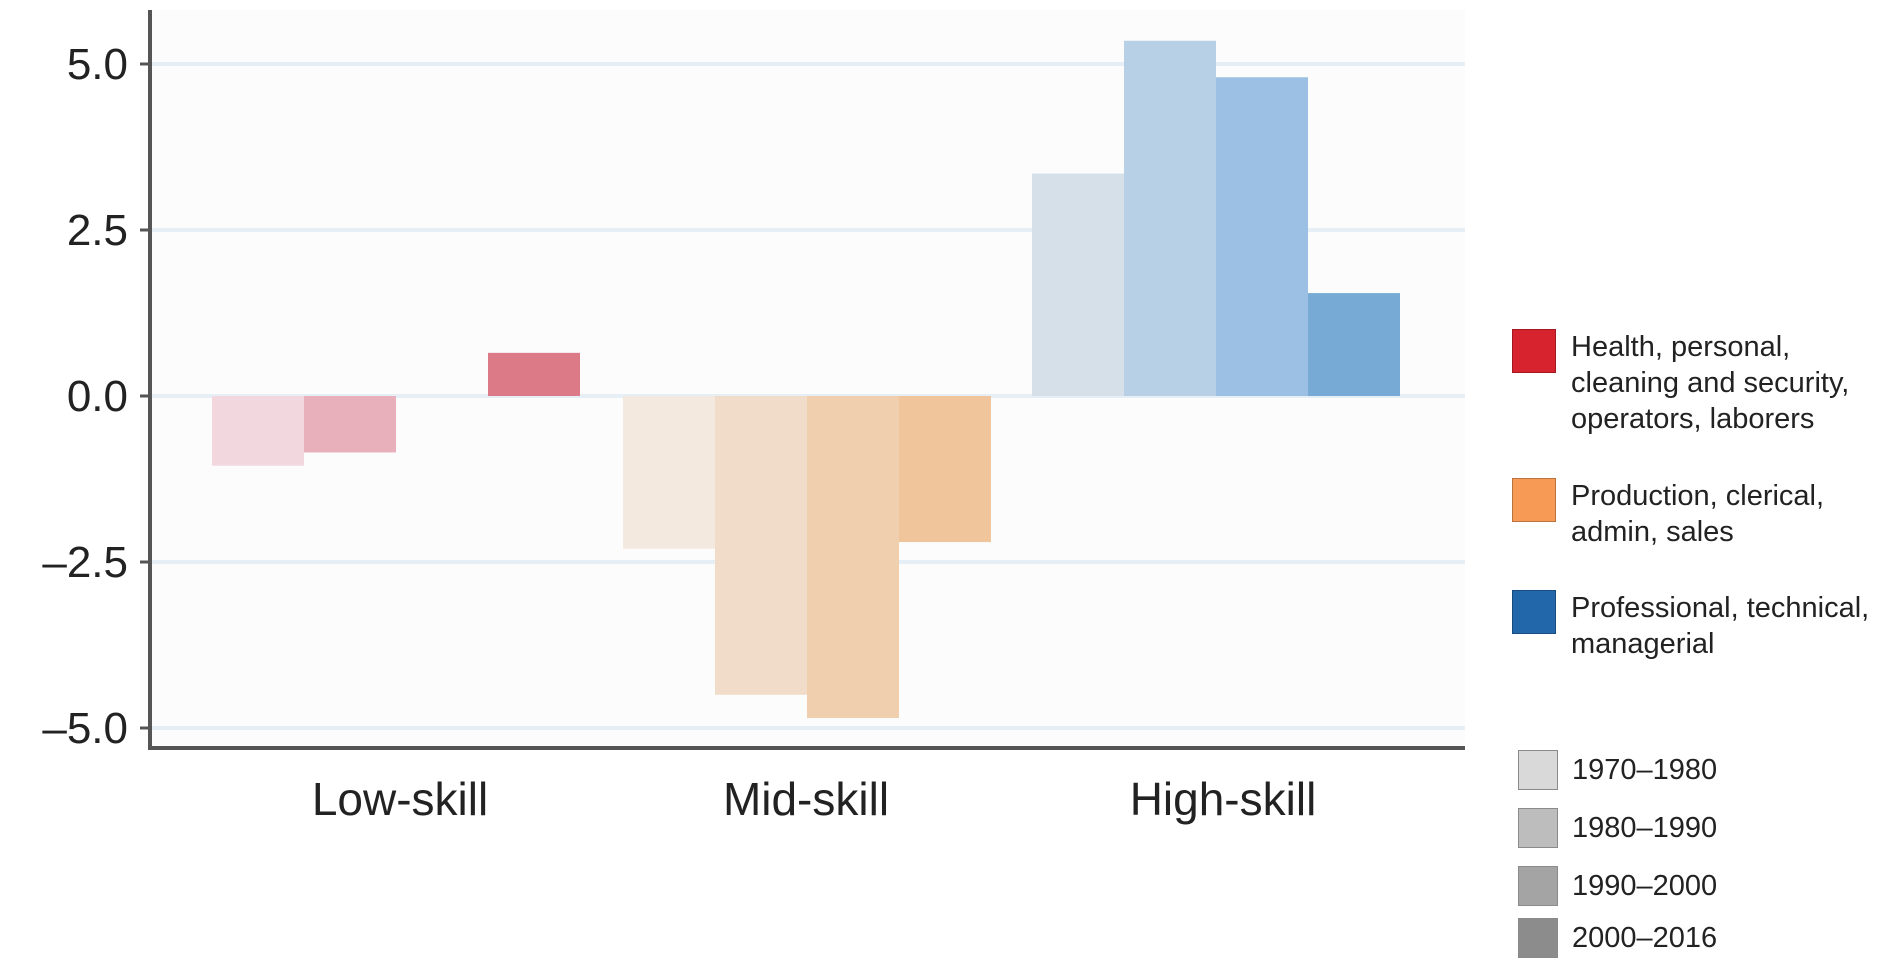  What do you see at coordinates (806, 799) in the screenshot?
I see `x-tick-label: Mid-skill` at bounding box center [806, 799].